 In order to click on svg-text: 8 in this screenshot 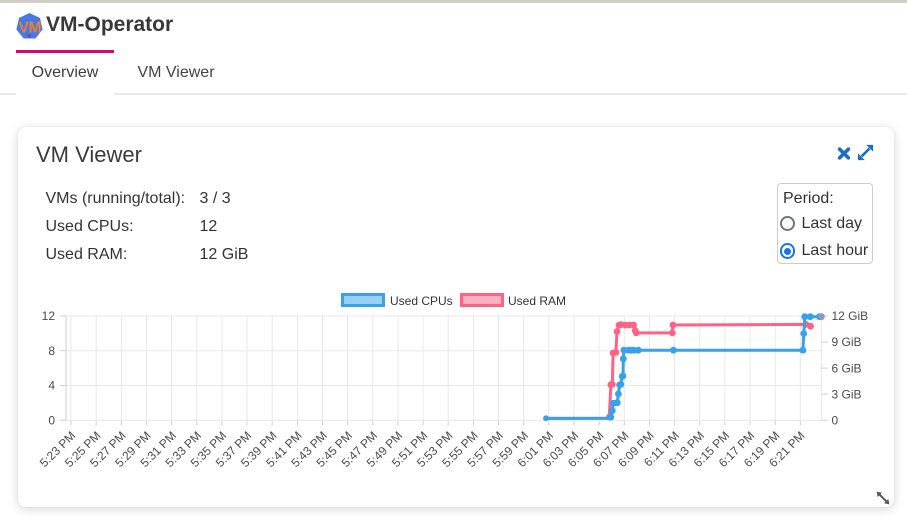, I will do `click(51, 351)`.